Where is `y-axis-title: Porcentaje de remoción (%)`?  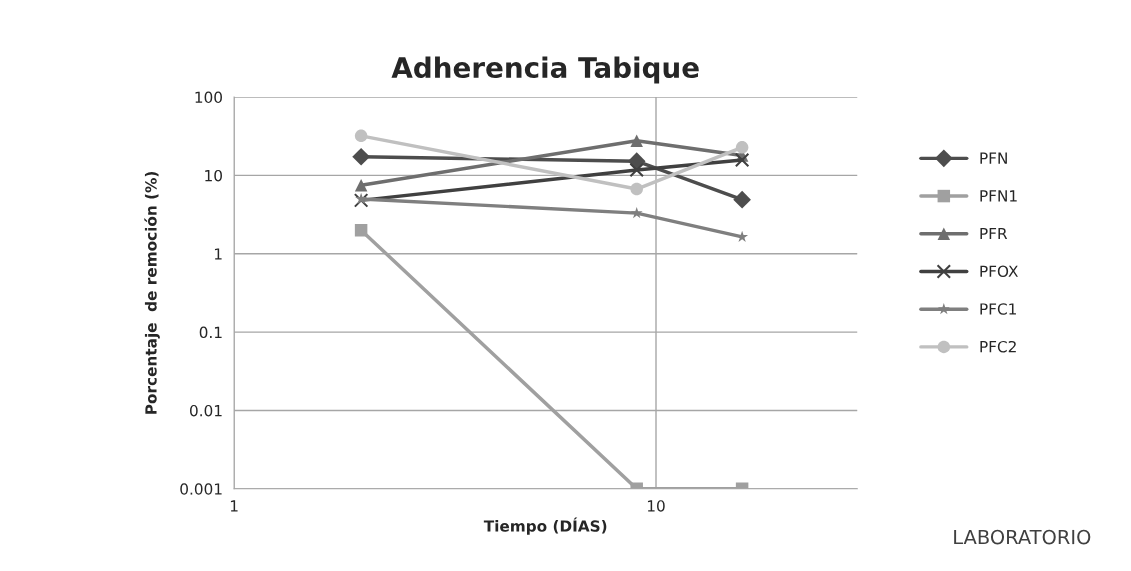 y-axis-title: Porcentaje de remoción (%) is located at coordinates (152, 292).